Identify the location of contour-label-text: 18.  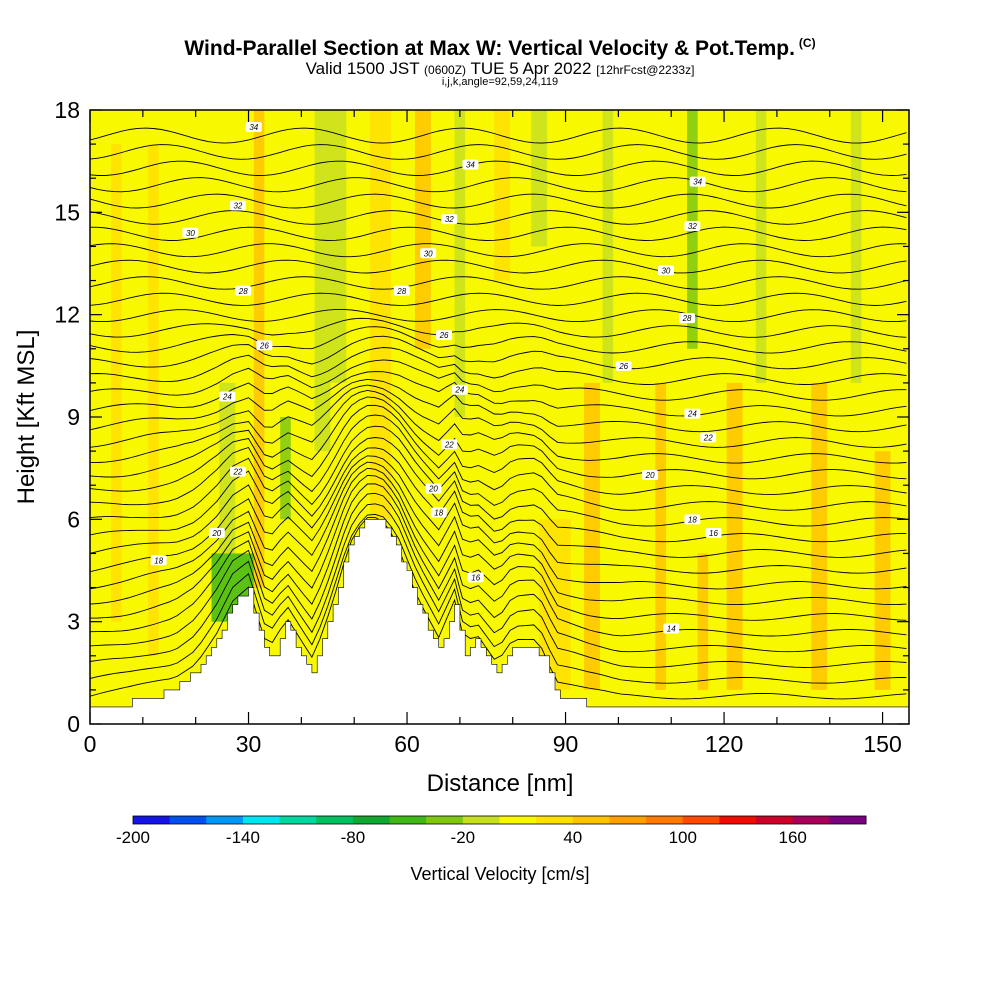
(158, 560).